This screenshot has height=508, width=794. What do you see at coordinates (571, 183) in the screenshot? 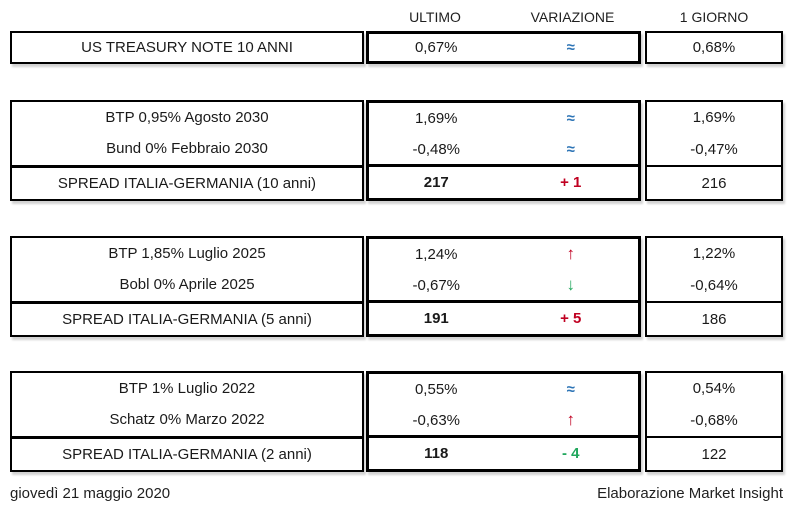
I see `spread-variazione-value: + 1` at bounding box center [571, 183].